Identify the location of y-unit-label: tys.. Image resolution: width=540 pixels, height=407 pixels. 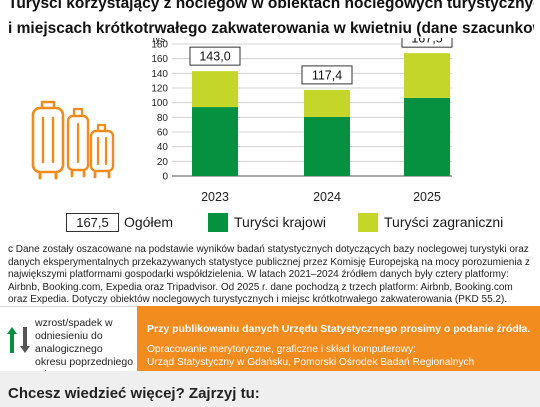
(160, 41).